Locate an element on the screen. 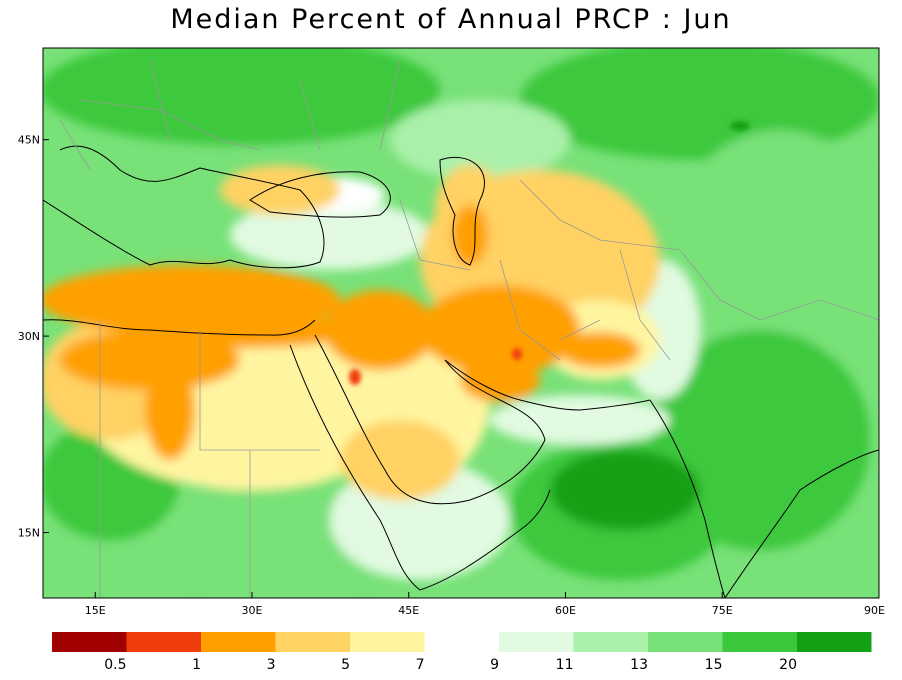  legend-label: 20 is located at coordinates (788, 665).